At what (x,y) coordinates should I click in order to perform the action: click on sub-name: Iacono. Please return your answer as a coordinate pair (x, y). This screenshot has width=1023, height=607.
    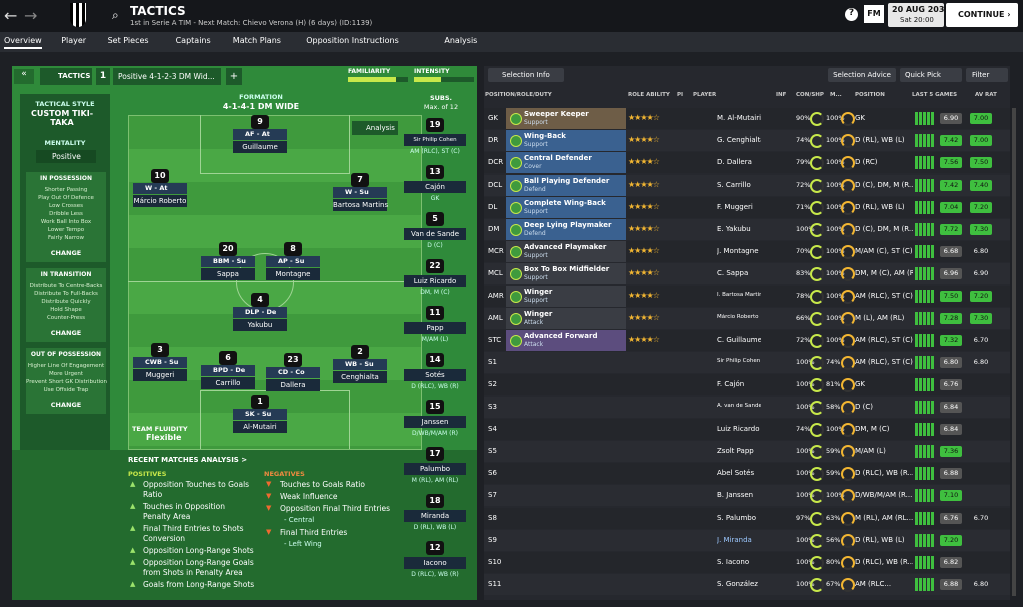
    Looking at the image, I should click on (435, 563).